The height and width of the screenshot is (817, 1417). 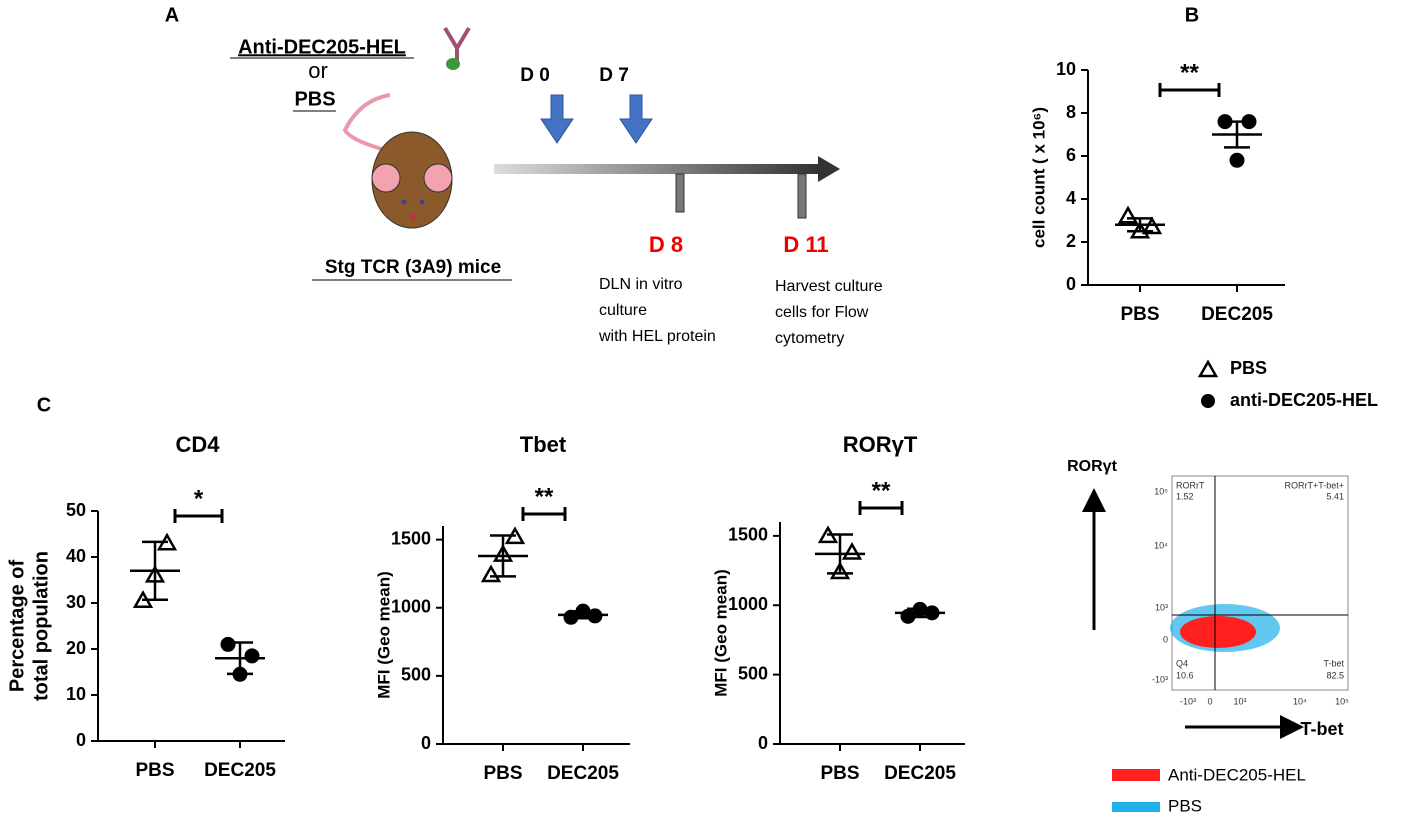 What do you see at coordinates (680, 193) in the screenshot?
I see `timepoint` at bounding box center [680, 193].